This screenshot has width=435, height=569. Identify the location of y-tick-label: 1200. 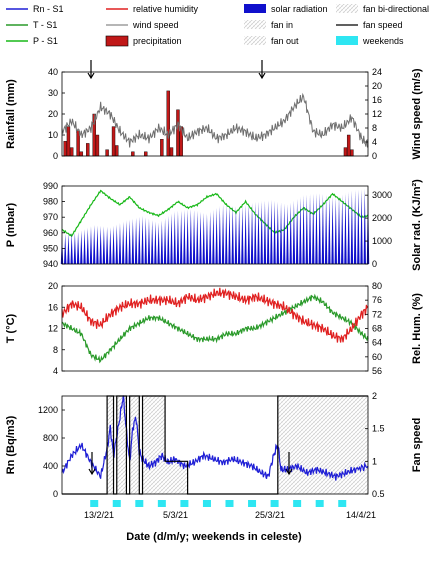
(48, 410).